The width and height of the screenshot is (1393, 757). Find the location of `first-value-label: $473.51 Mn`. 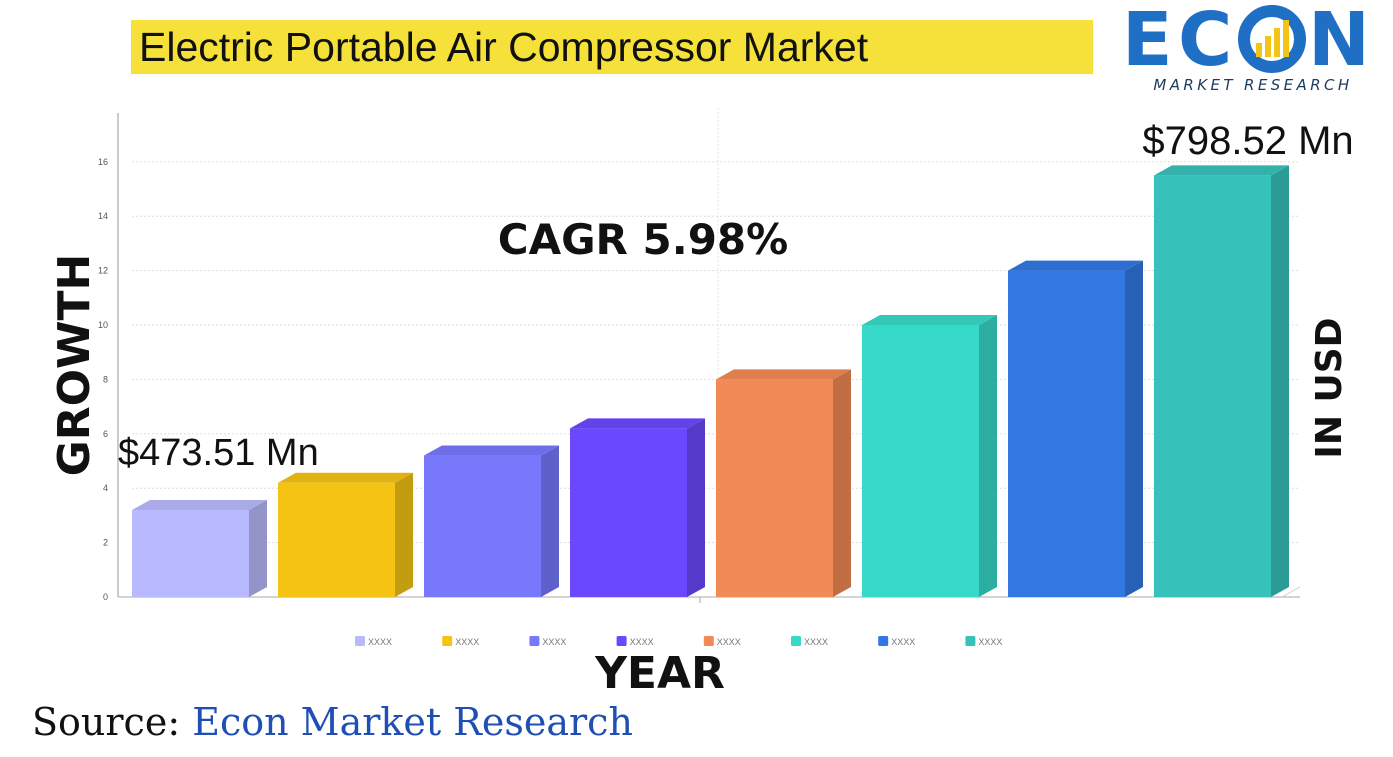

first-value-label: $473.51 Mn is located at coordinates (218, 453).